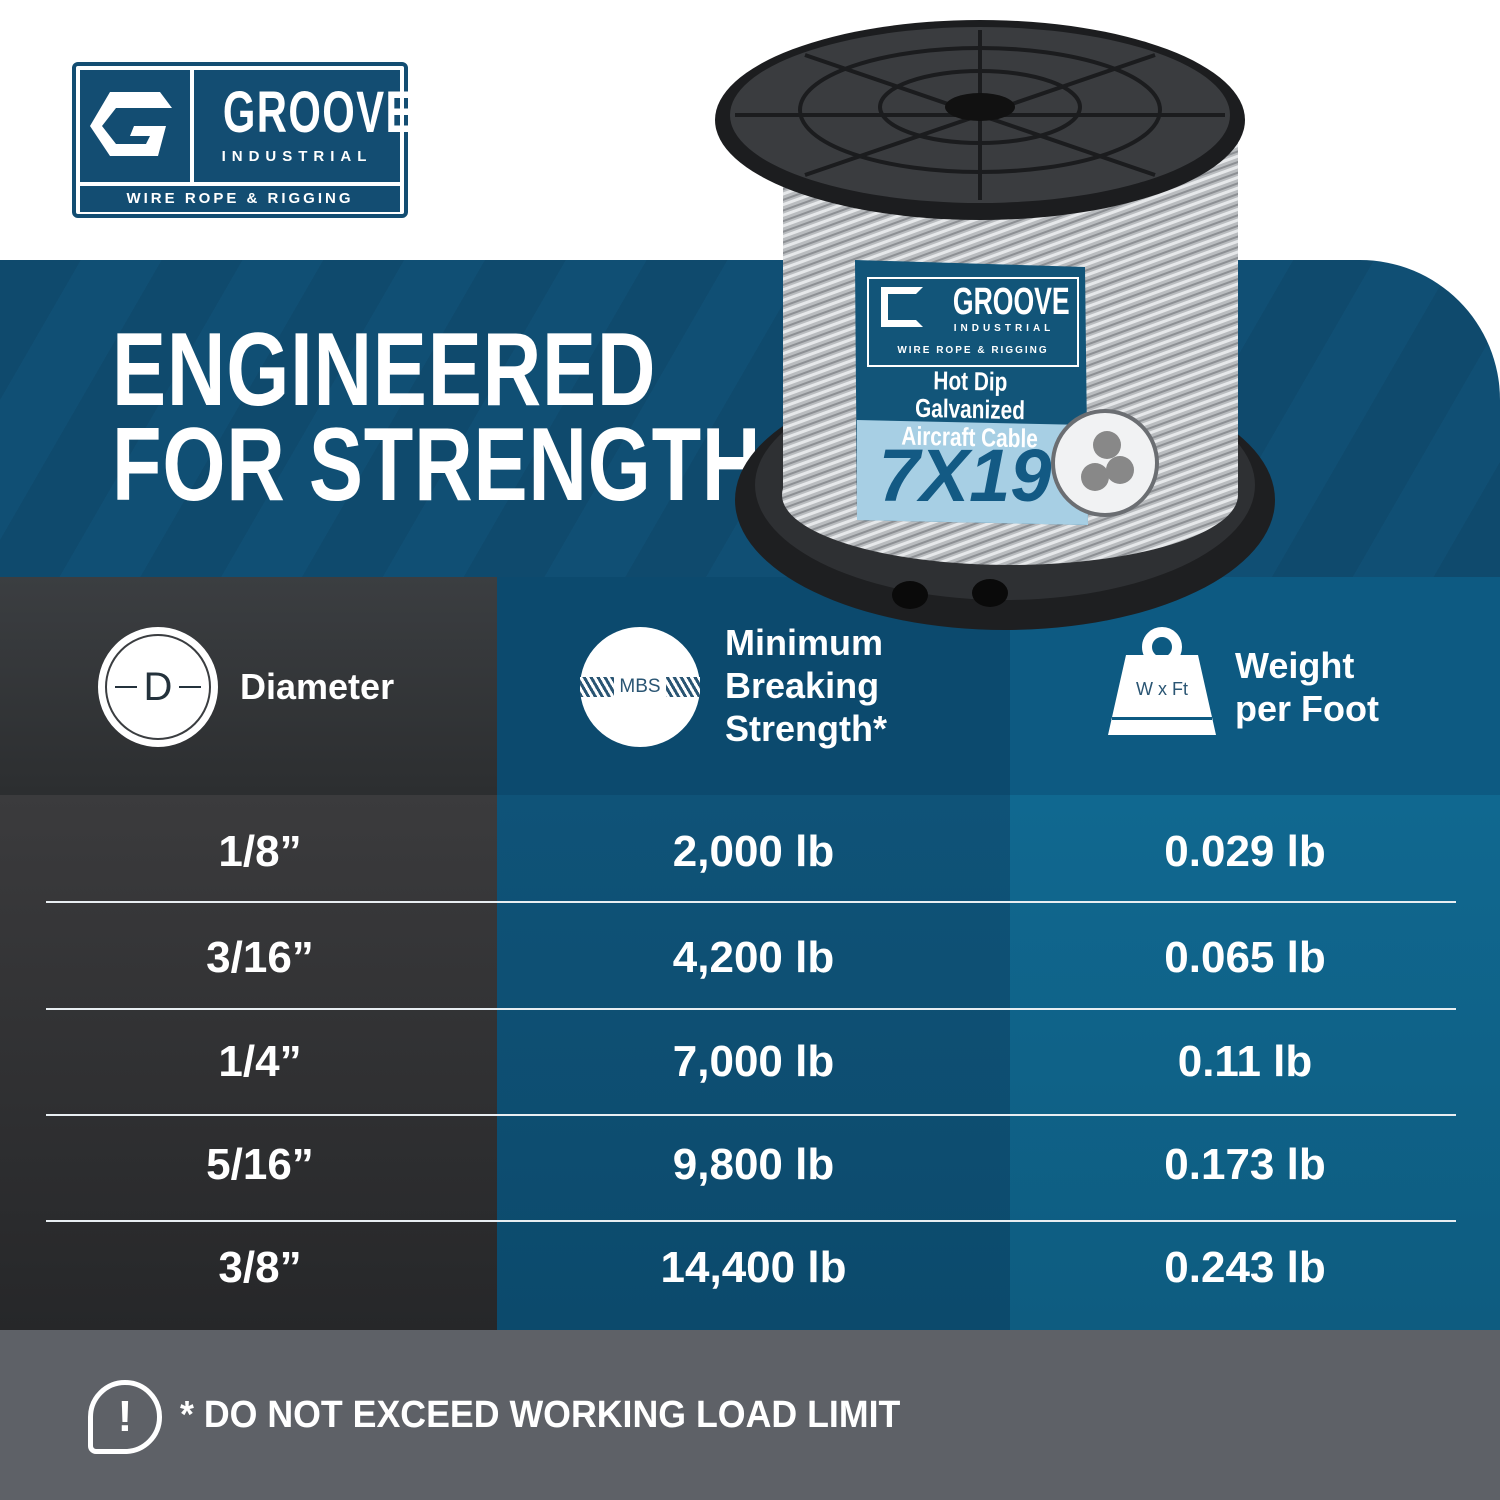 The width and height of the screenshot is (1500, 1500). Describe the element at coordinates (970, 395) in the screenshot. I see `spool-product-line1: Hot Dip Galvanized` at that location.